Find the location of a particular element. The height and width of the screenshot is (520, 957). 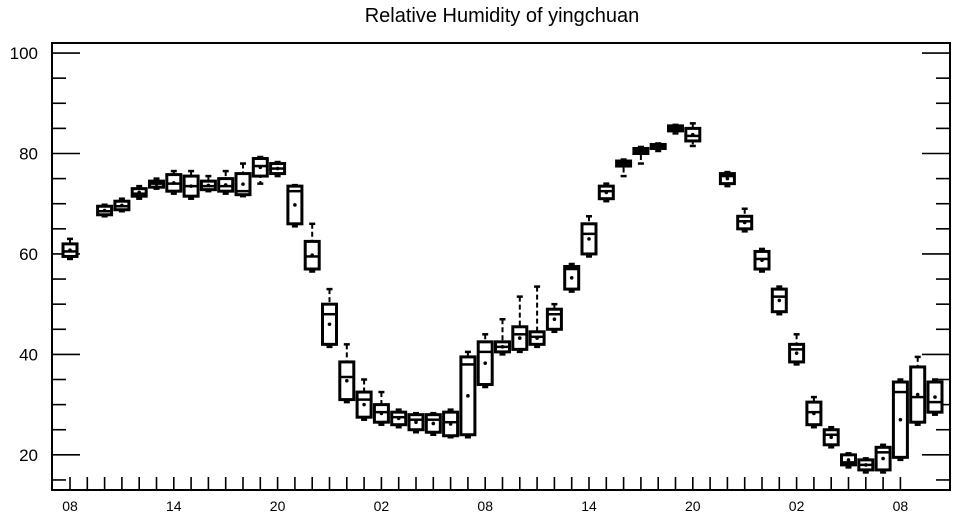

y-tick-label: 60 is located at coordinates (28, 254).